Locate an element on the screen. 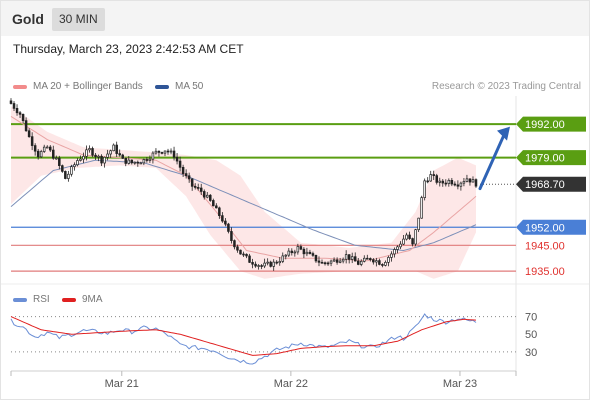 The height and width of the screenshot is (400, 590). time-tick-Mar-23: Mar 23 is located at coordinates (460, 384).